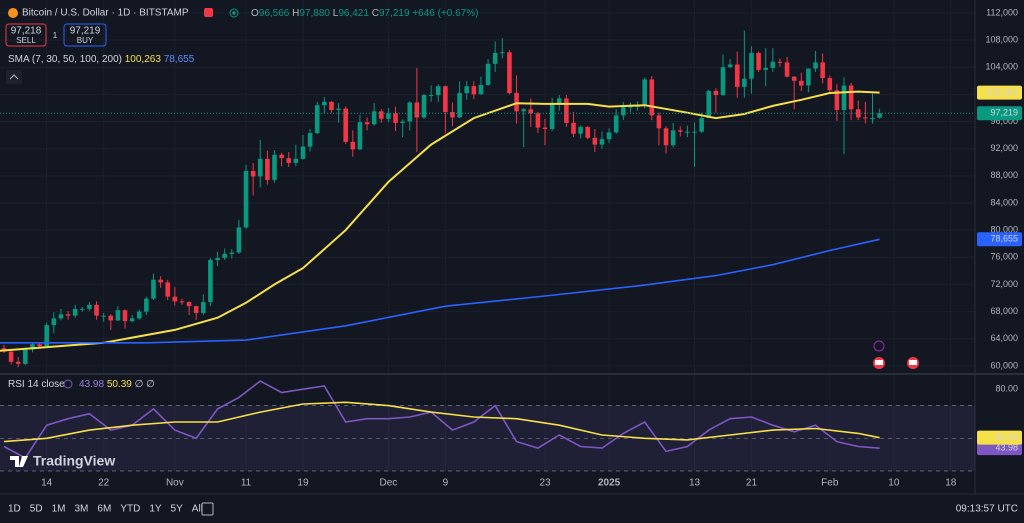  I want to click on range-button: 5D, so click(36, 509).